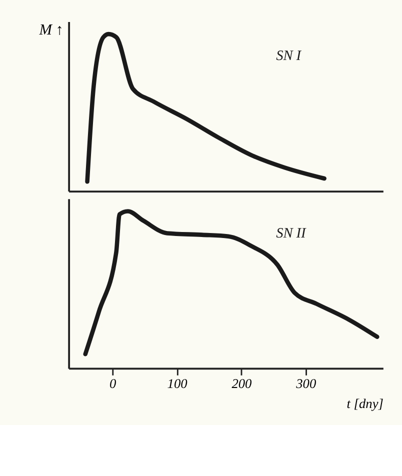  I want to click on y-axis-title: M ↑, so click(51, 29).